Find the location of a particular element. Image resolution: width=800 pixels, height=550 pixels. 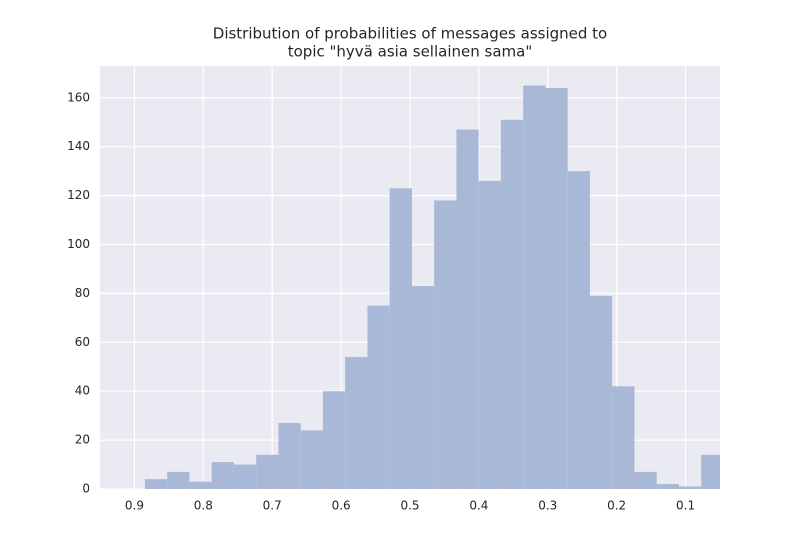

x-tick-label: 0.1 is located at coordinates (685, 506).